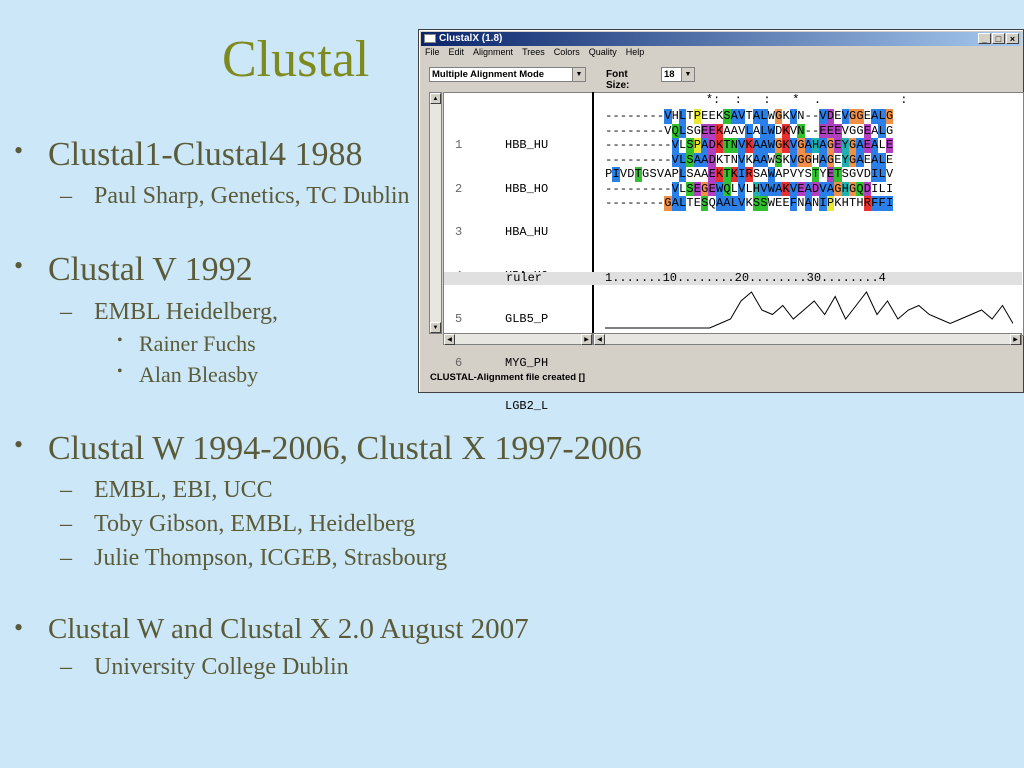  What do you see at coordinates (288, 629) in the screenshot?
I see `bullet-heading-text: Clustal W and Clustal X 2.0 August 2007` at bounding box center [288, 629].